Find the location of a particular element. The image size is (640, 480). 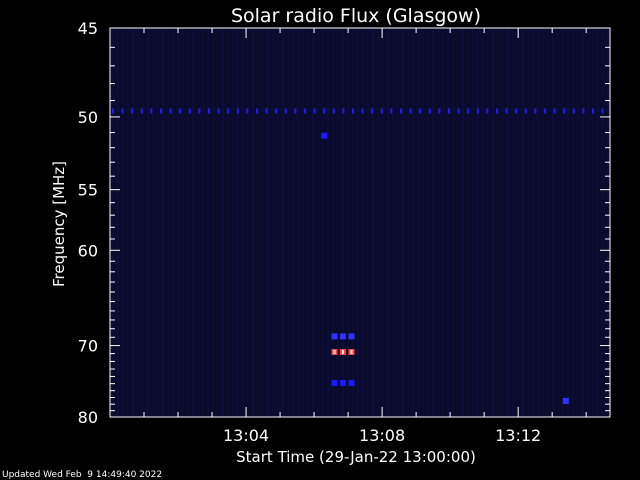

y-tick-label: 60 is located at coordinates (88, 250).